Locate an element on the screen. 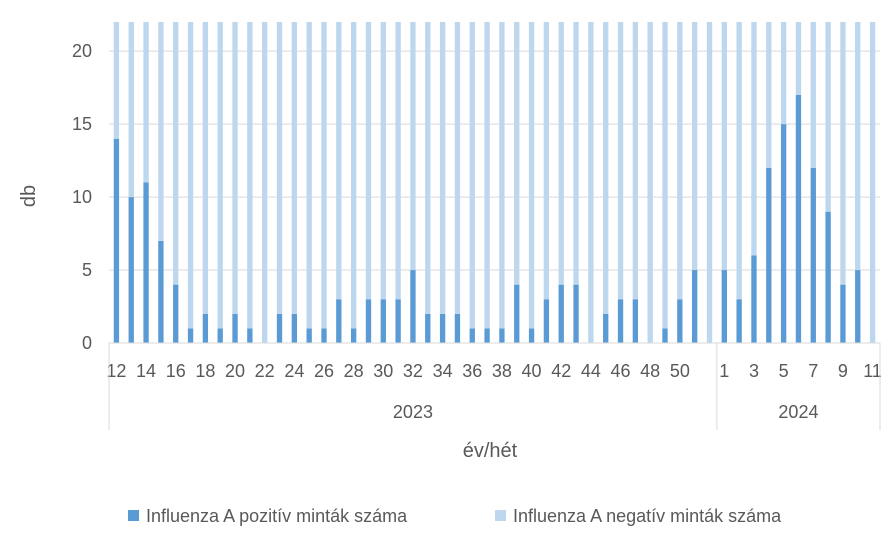 Image resolution: width=885 pixels, height=560 pixels. x-tick-label: 32 is located at coordinates (413, 371).